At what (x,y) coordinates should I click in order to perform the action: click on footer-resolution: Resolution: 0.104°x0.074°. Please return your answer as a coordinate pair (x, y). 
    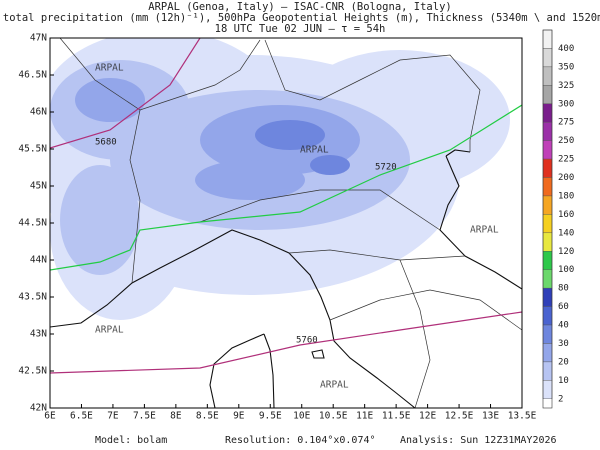
    Looking at the image, I should click on (300, 440).